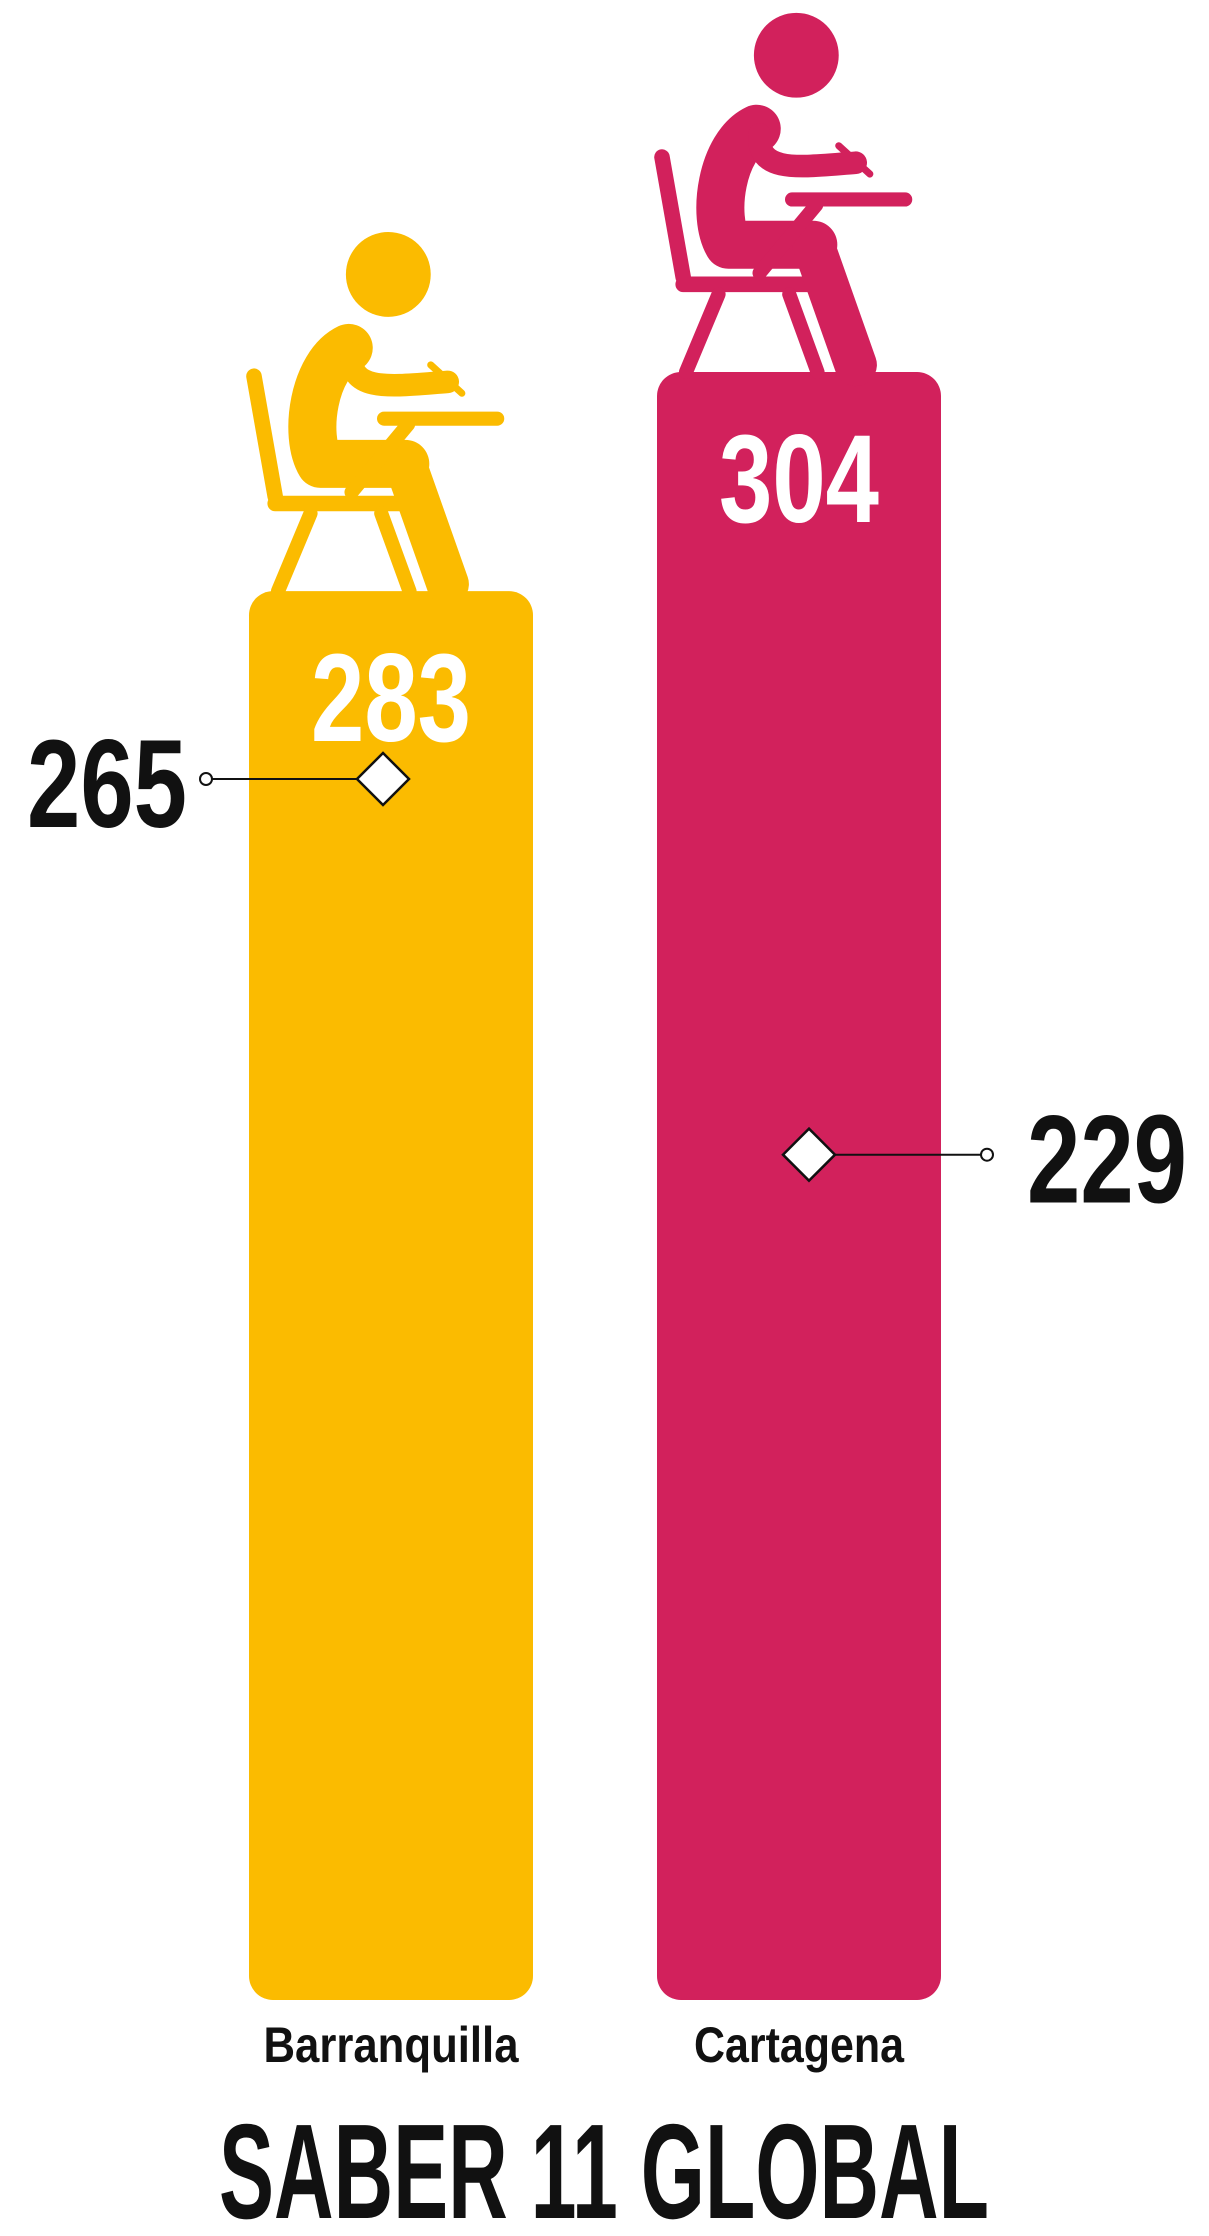 This screenshot has height=2236, width=1209. What do you see at coordinates (391, 1296) in the screenshot?
I see `bar` at bounding box center [391, 1296].